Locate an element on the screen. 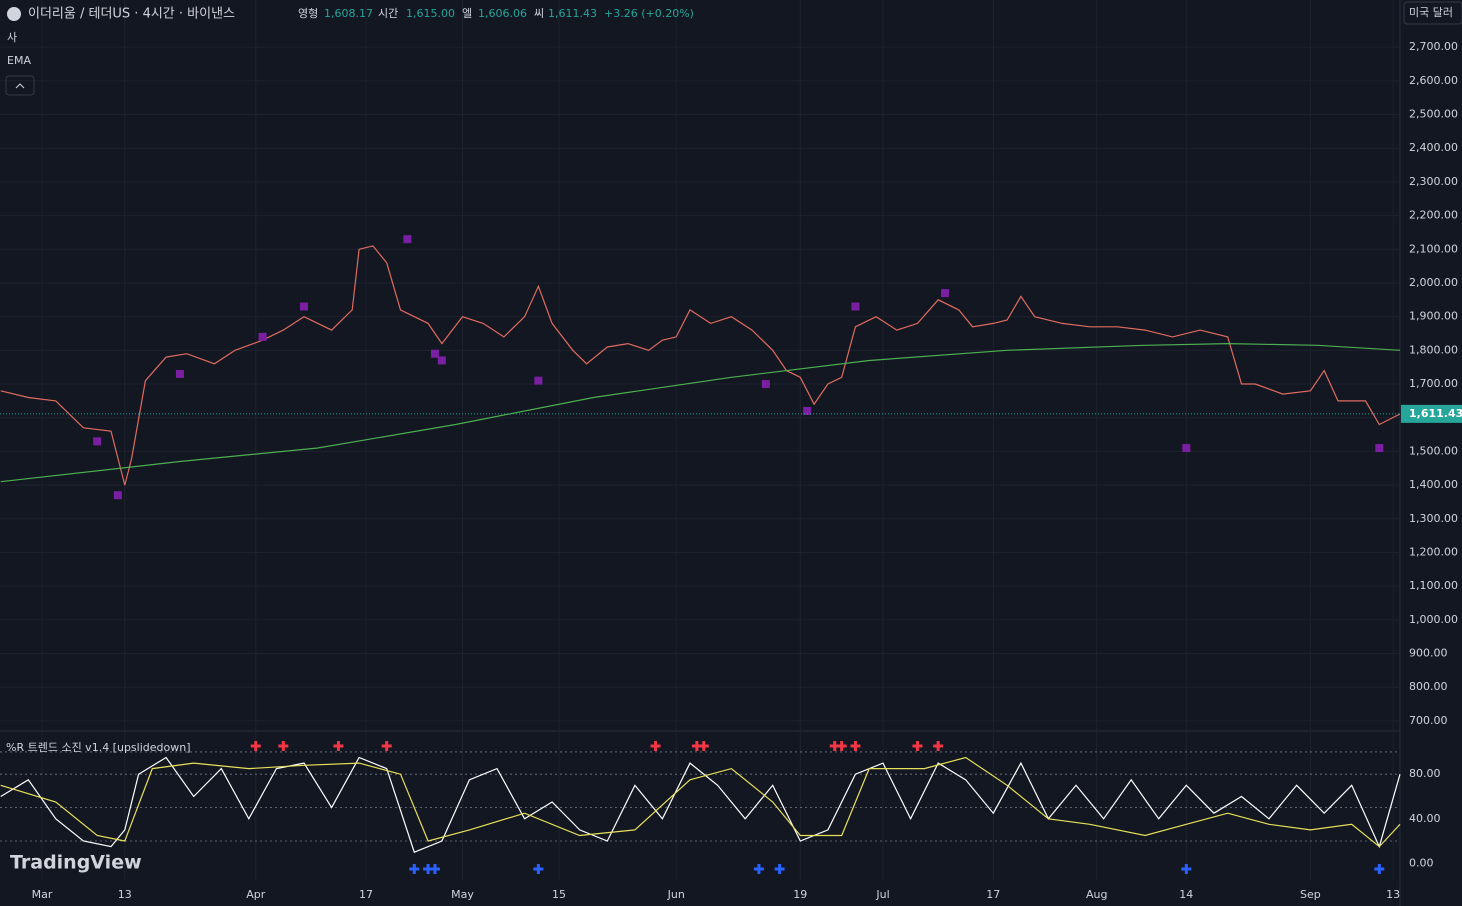 The height and width of the screenshot is (906, 1462). legend-item: EMA is located at coordinates (19, 60).